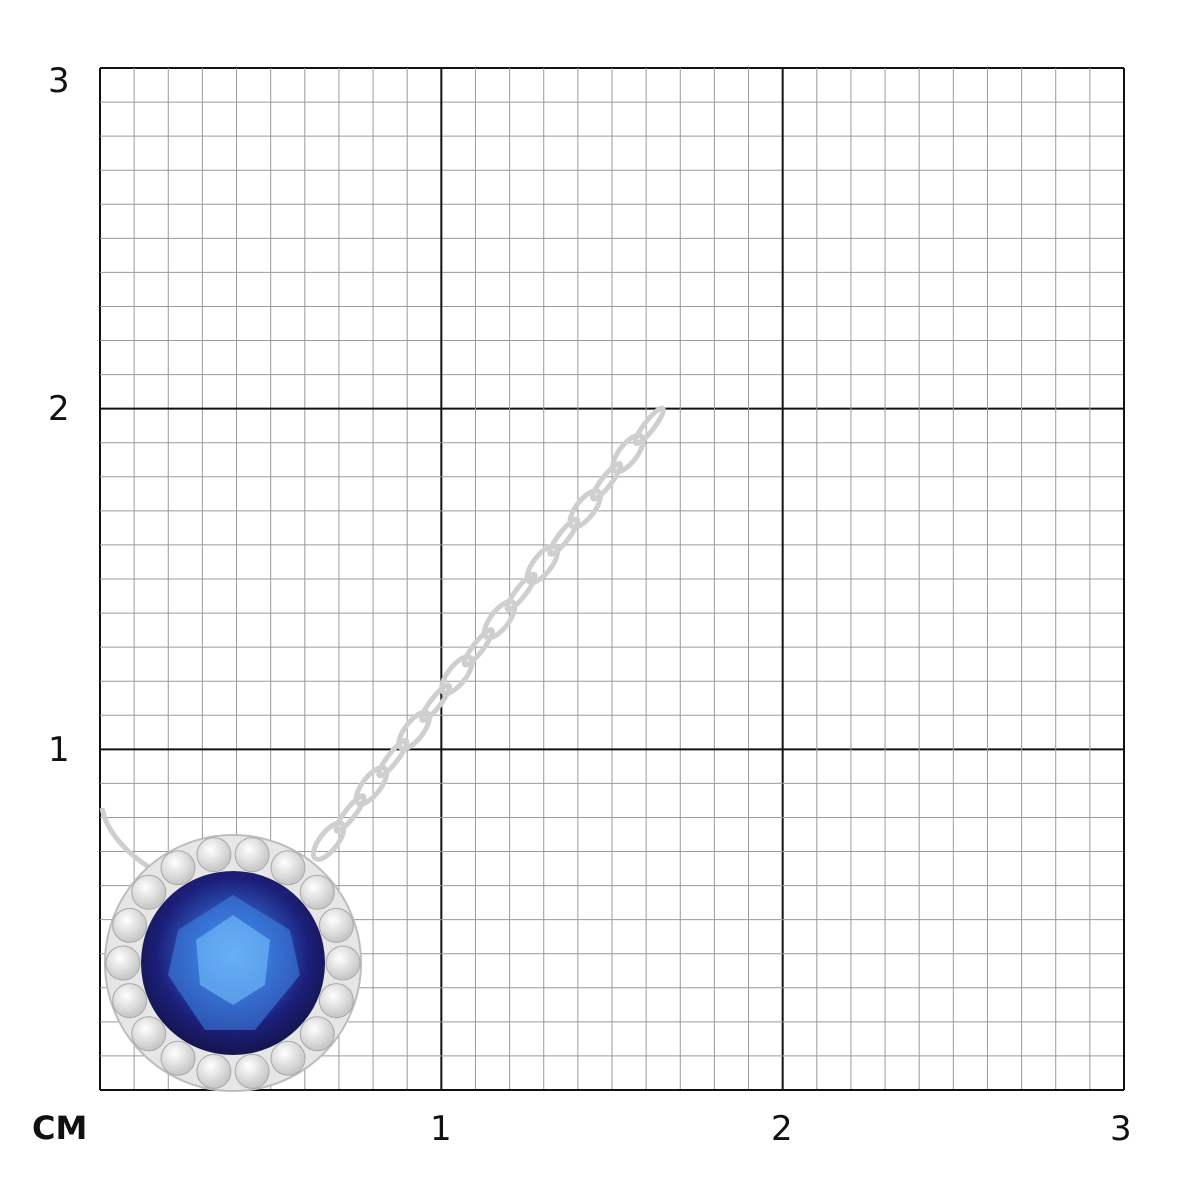  What do you see at coordinates (441, 1129) in the screenshot?
I see `x-label-1: 1` at bounding box center [441, 1129].